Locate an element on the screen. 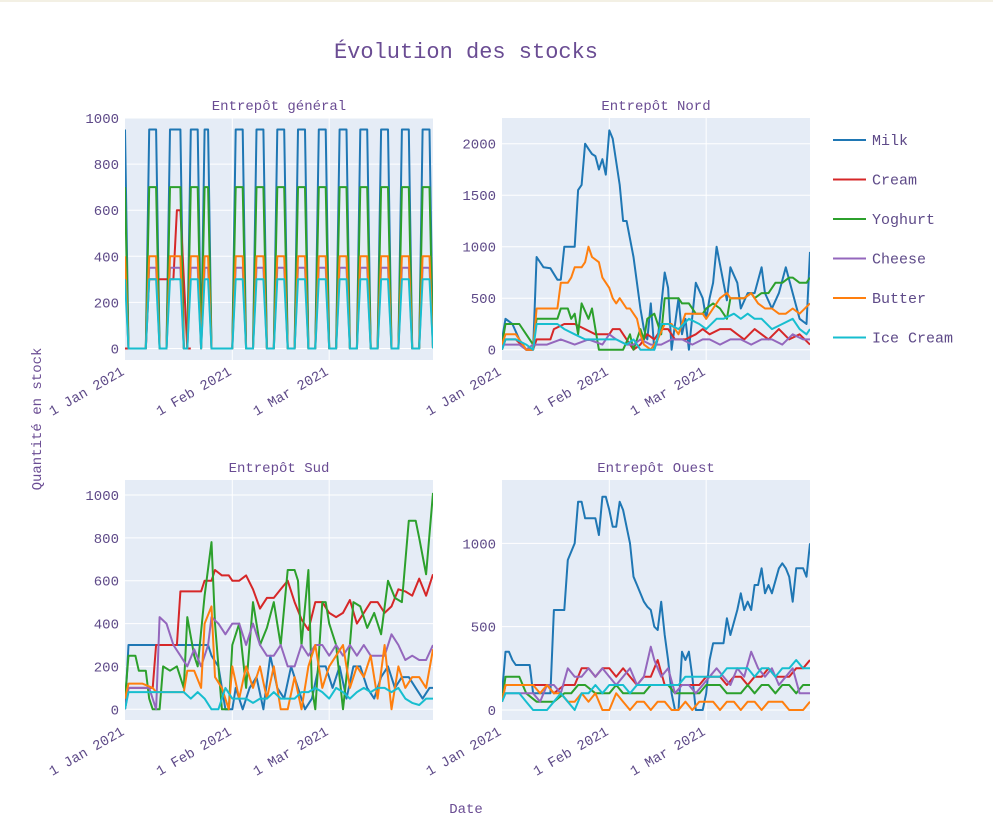 Image resolution: width=993 pixels, height=818 pixels. top-border is located at coordinates (496, 1).